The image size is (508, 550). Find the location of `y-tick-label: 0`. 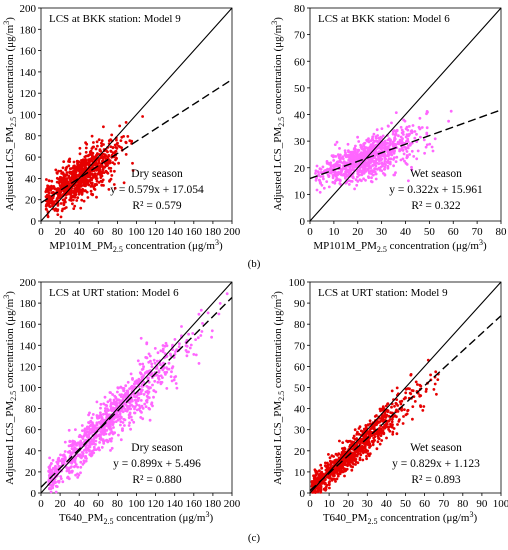

y-tick-label: 0 is located at coordinates (303, 222).